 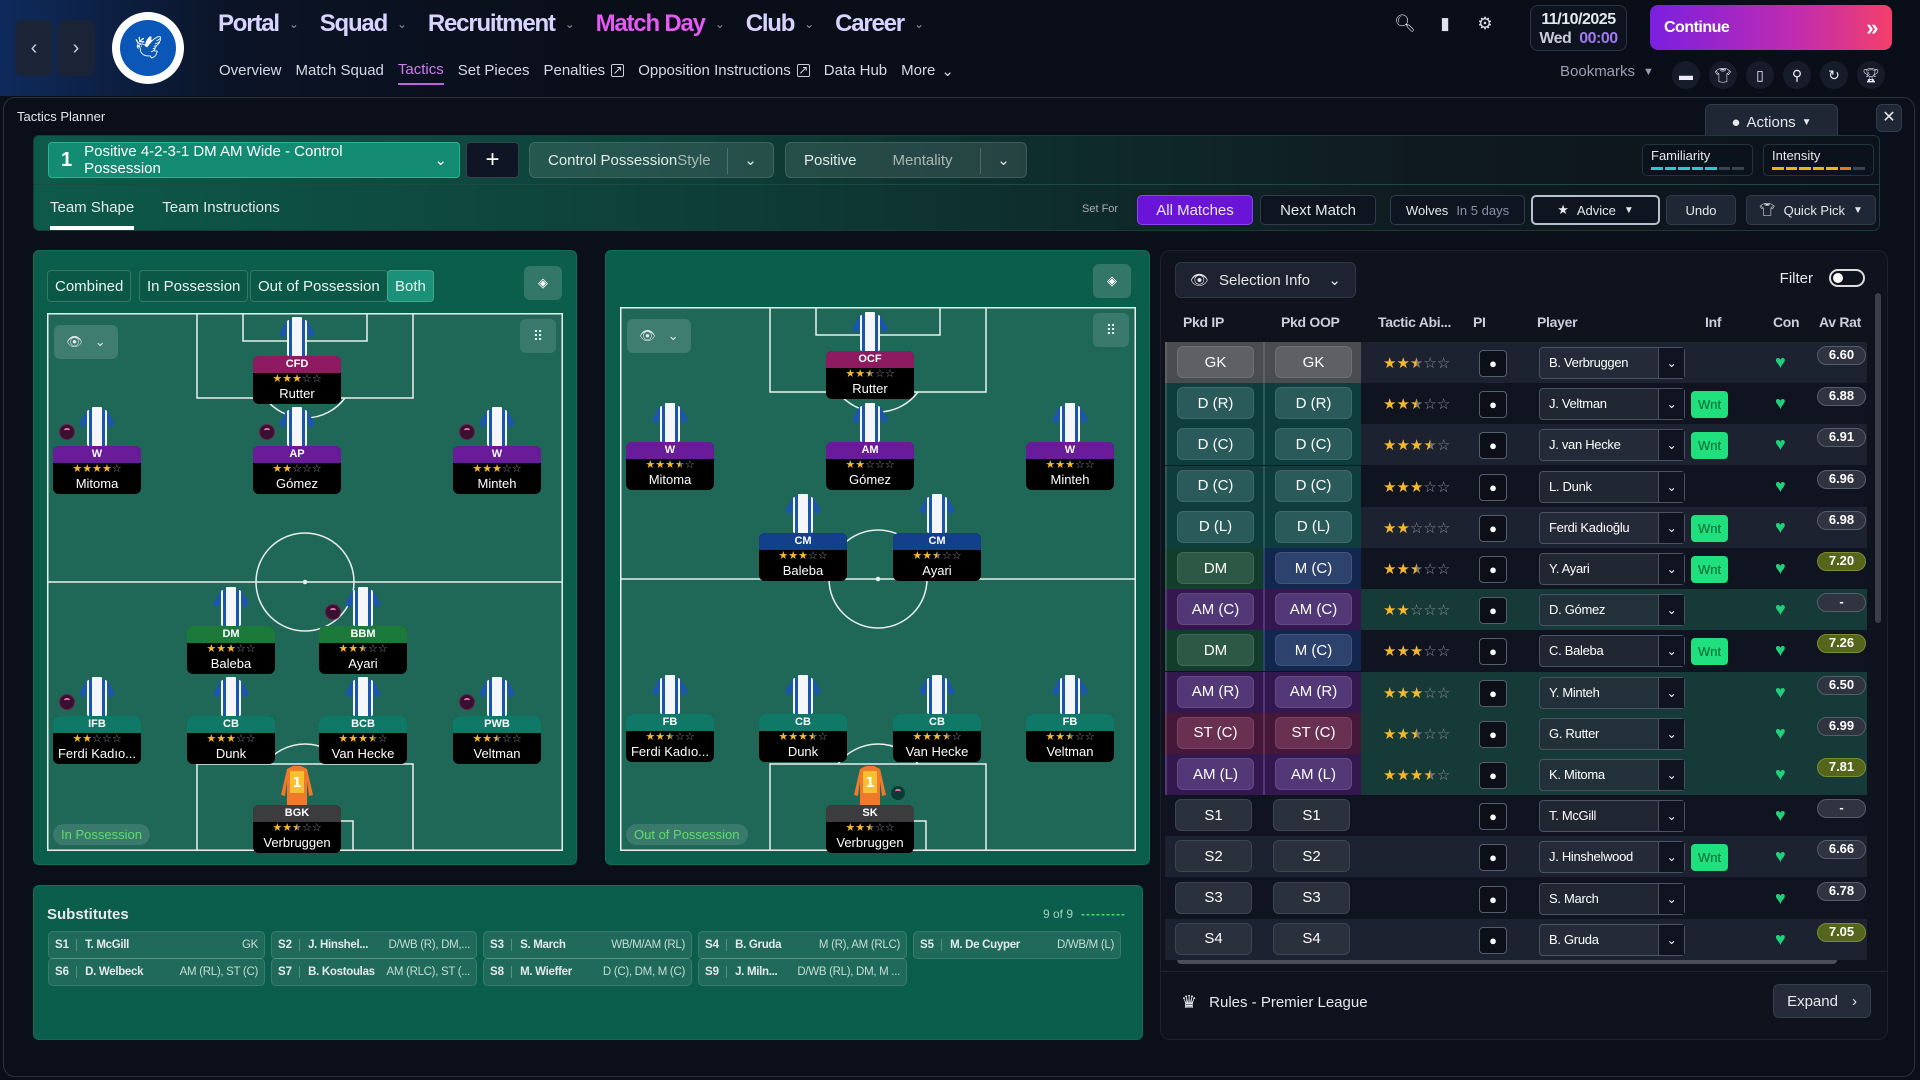 I want to click on advice-button: ★ Advice ▼, so click(x=1595, y=210).